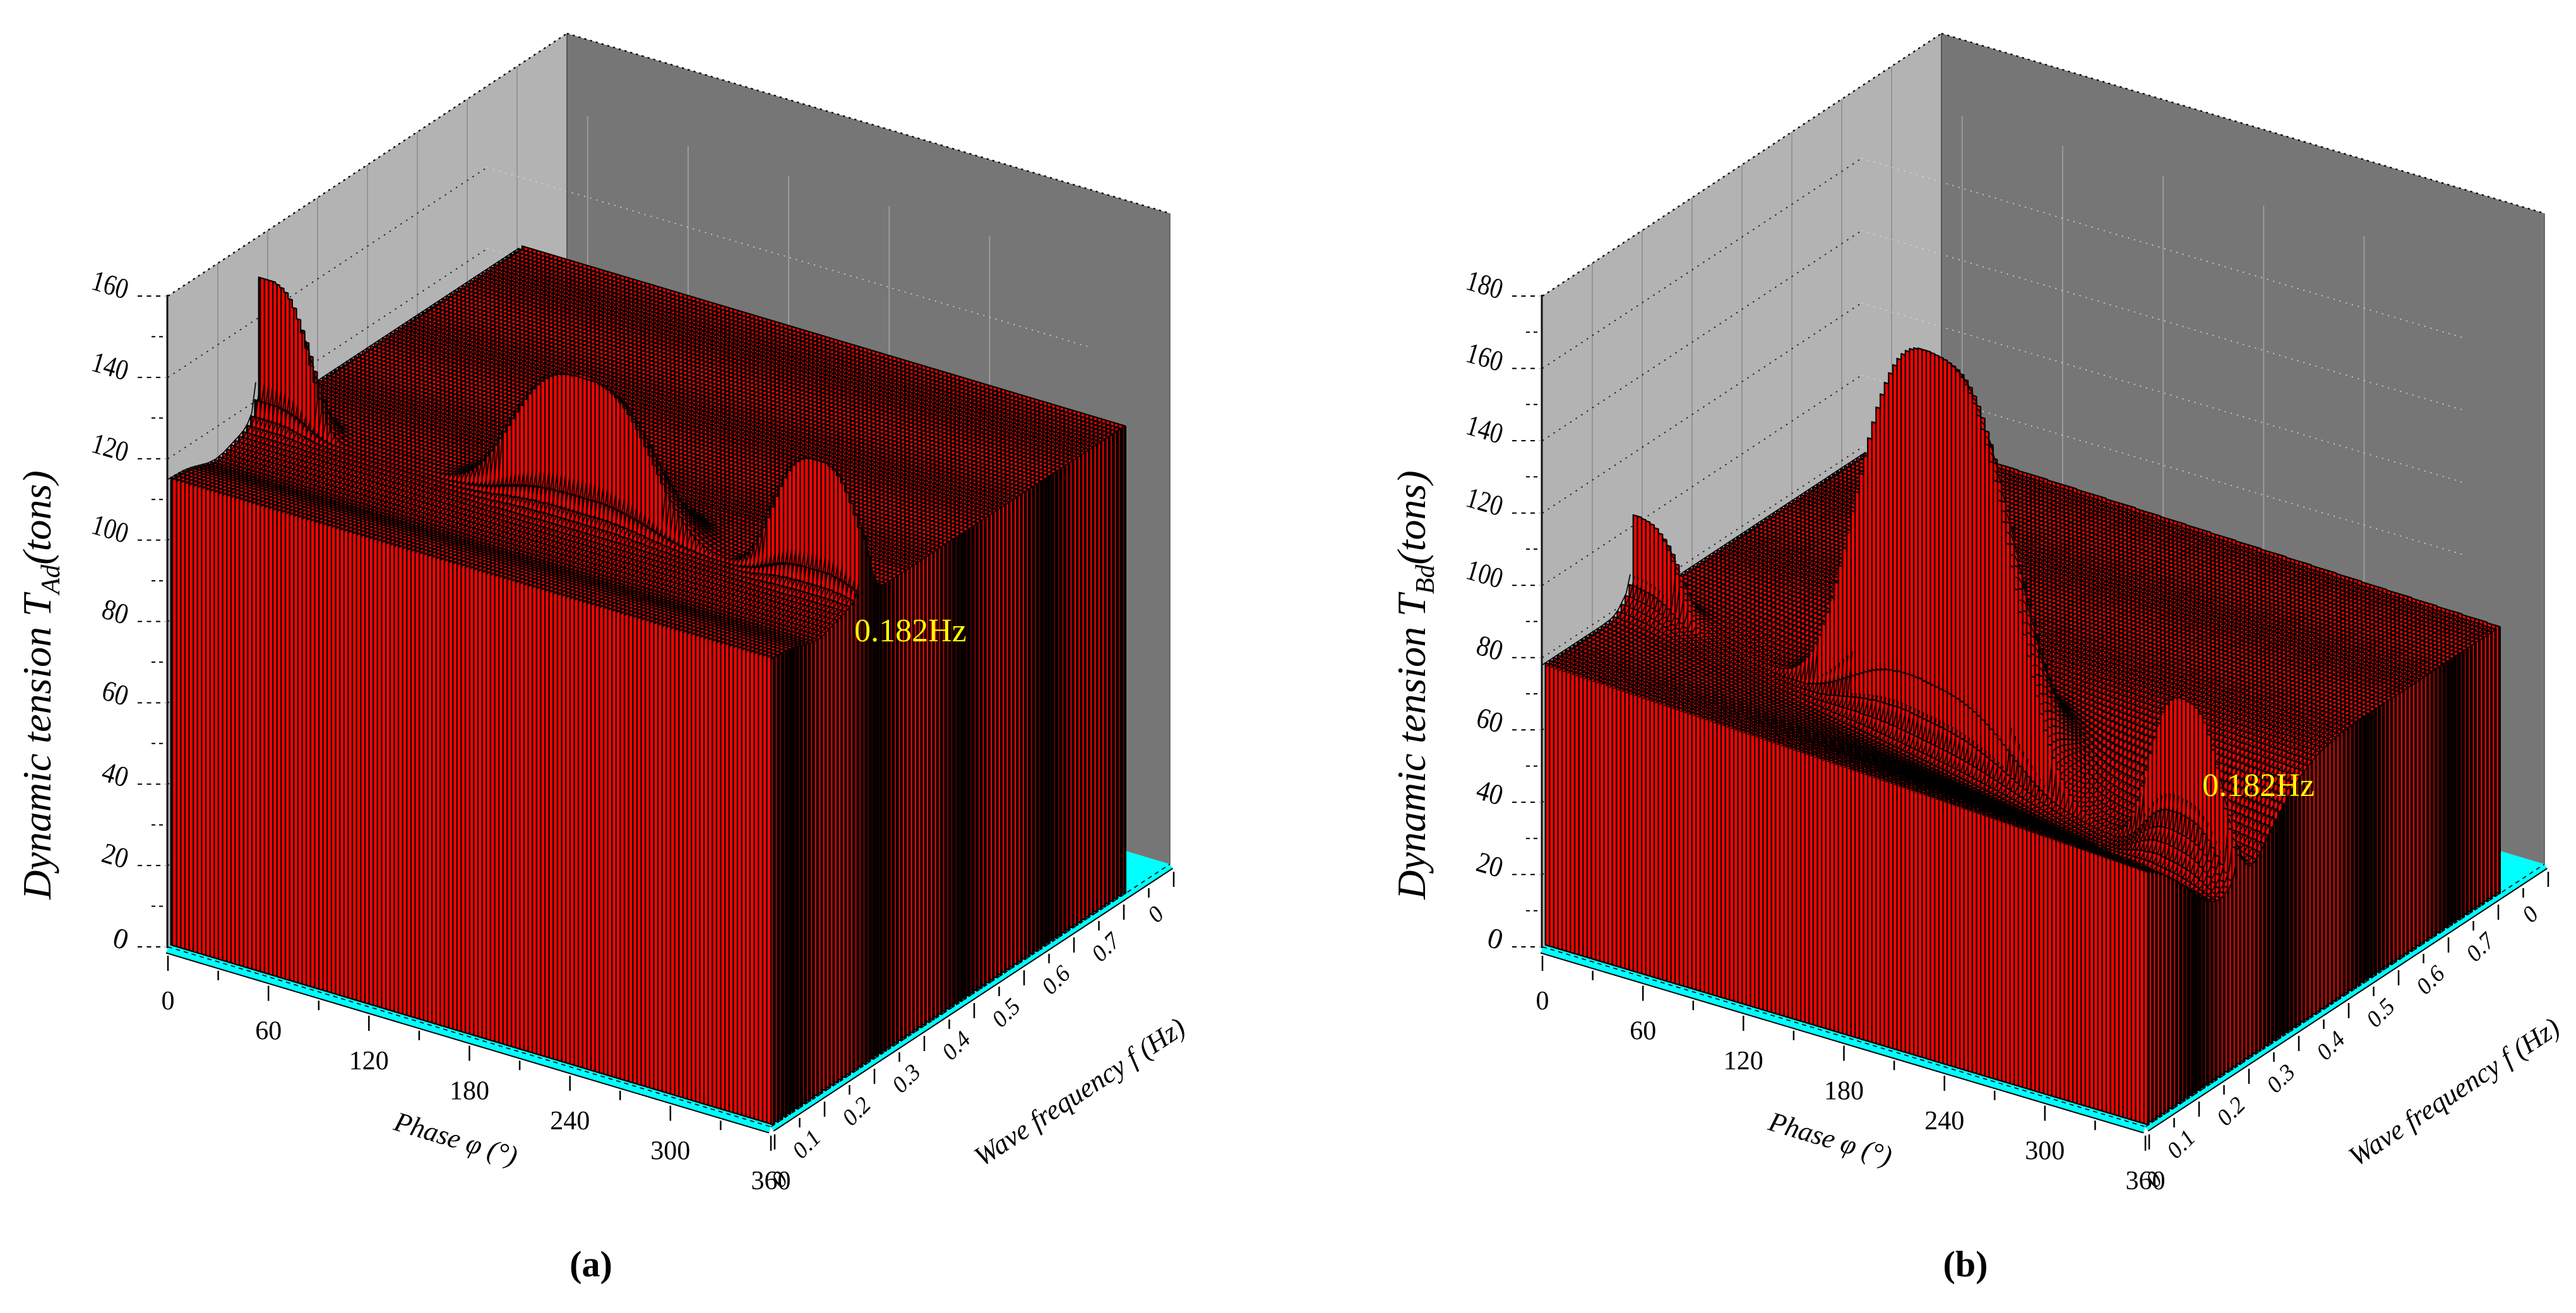 The image size is (2576, 1313). Describe the element at coordinates (1965, 1264) in the screenshot. I see `svg-text: (b)` at that location.